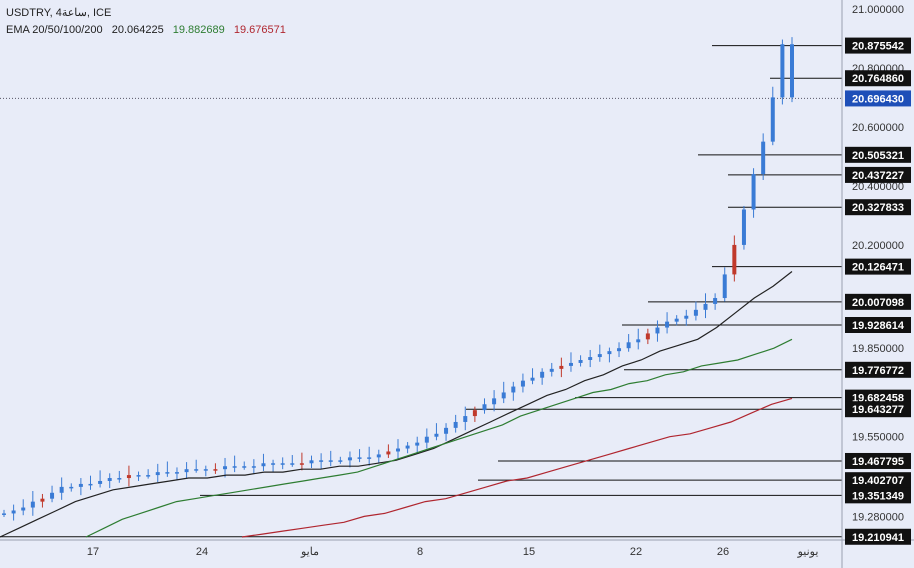 Image resolution: width=914 pixels, height=568 pixels. Describe the element at coordinates (723, 552) in the screenshot. I see `x-tick-label: 26` at that location.